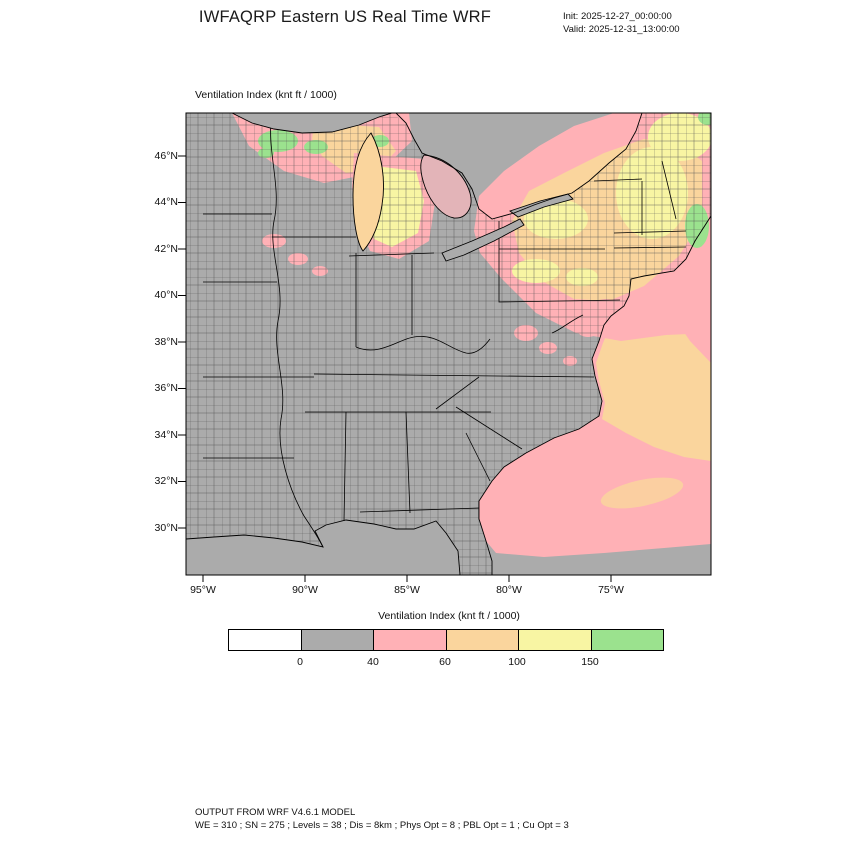 This screenshot has height=850, width=850. What do you see at coordinates (305, 590) in the screenshot?
I see `lon-label-90w: 90°W` at bounding box center [305, 590].